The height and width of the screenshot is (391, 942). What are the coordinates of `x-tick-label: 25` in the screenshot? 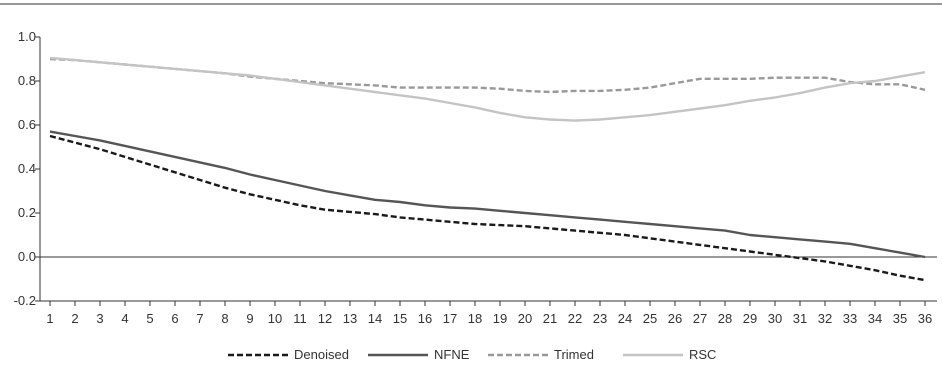 It's located at (650, 318).